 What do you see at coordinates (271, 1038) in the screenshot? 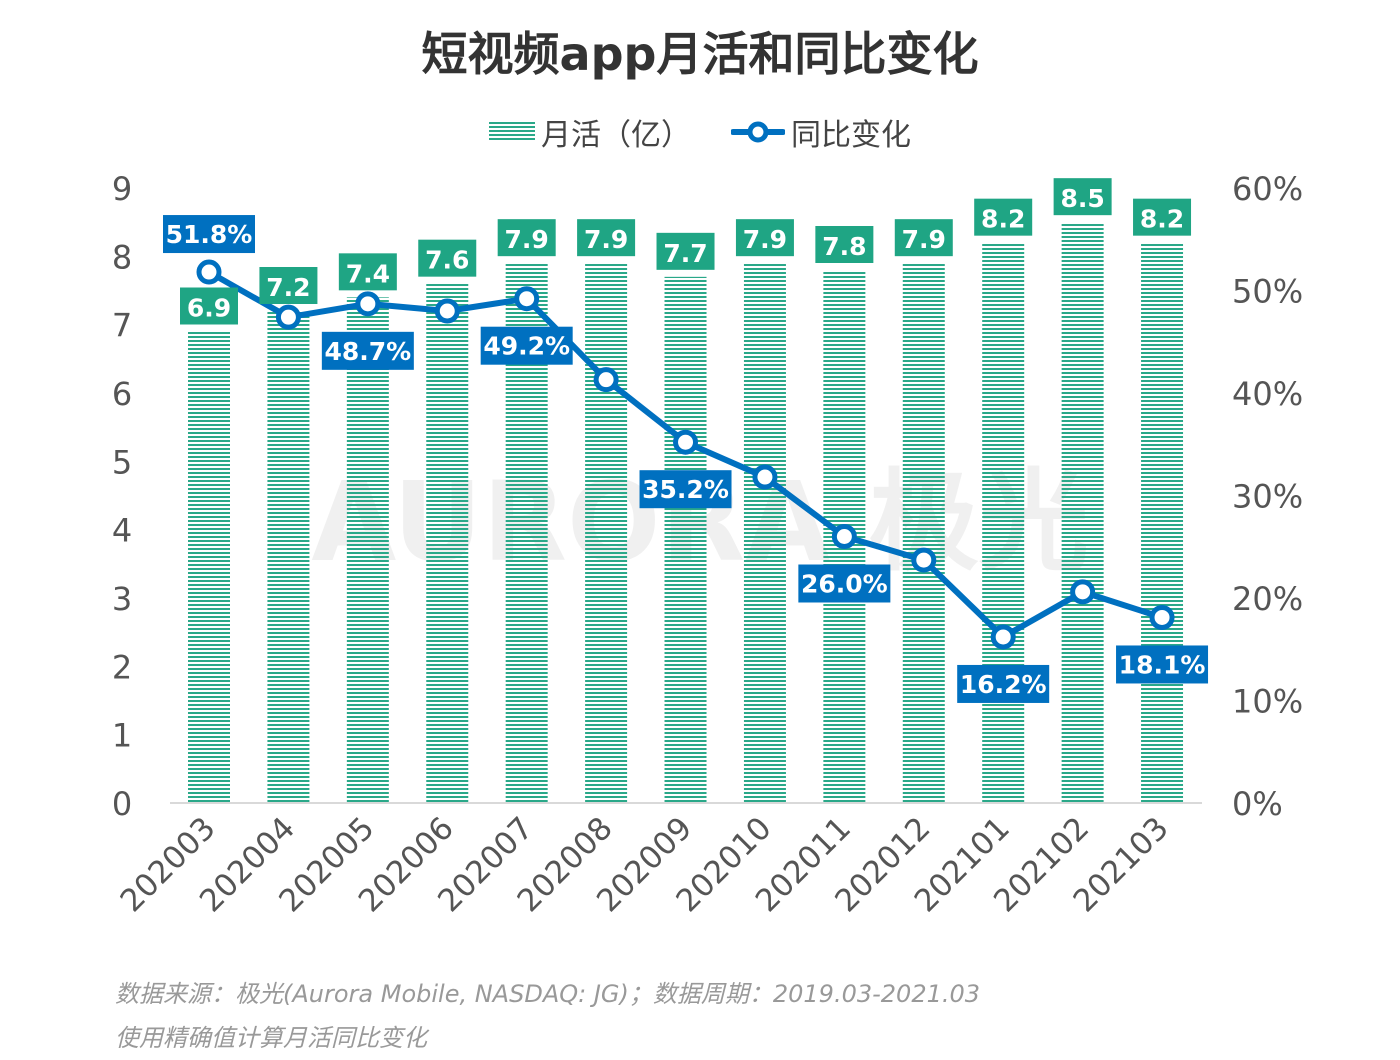
I see `method-note: 使用精确值计算月活同比变化` at bounding box center [271, 1038].